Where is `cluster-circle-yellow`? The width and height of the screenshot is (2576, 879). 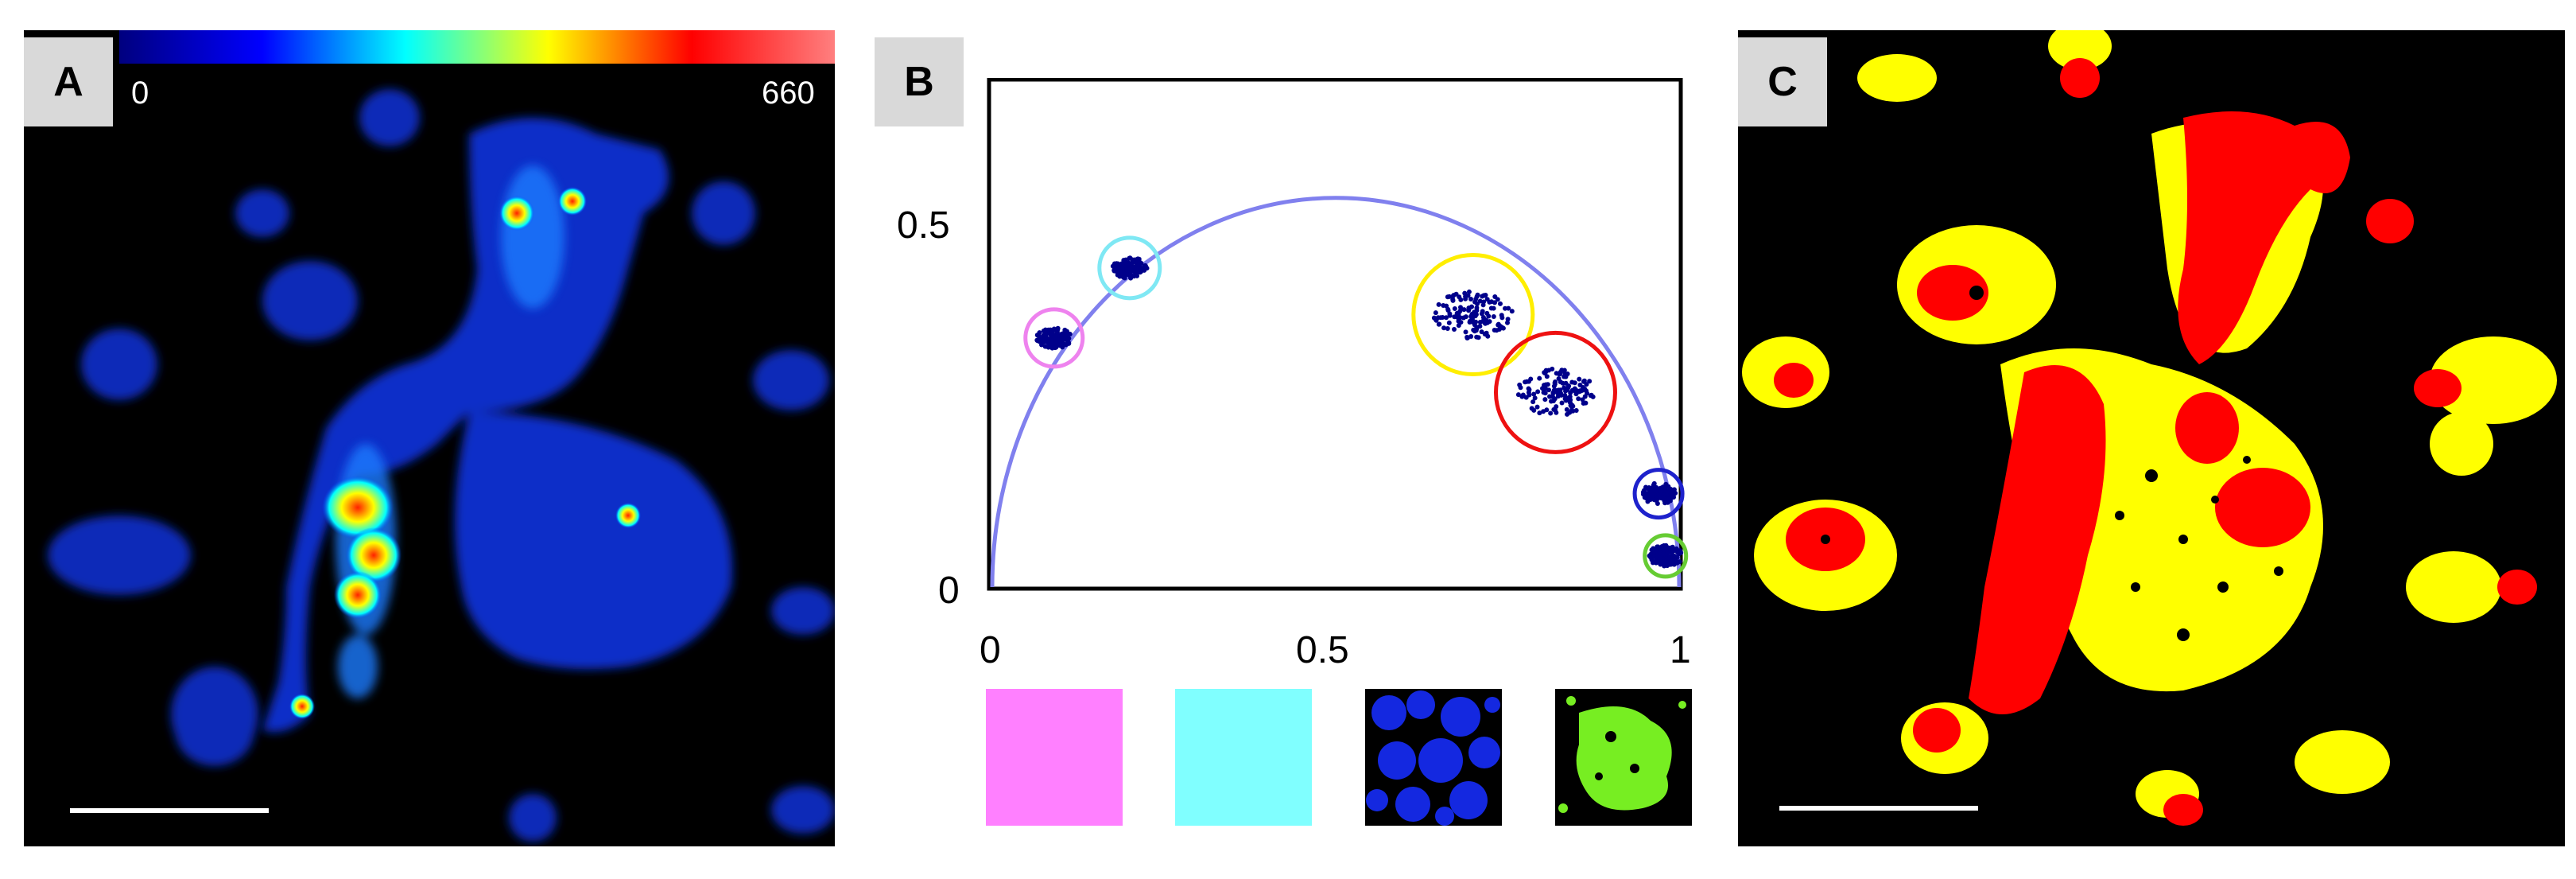
cluster-circle-yellow is located at coordinates (1473, 315).